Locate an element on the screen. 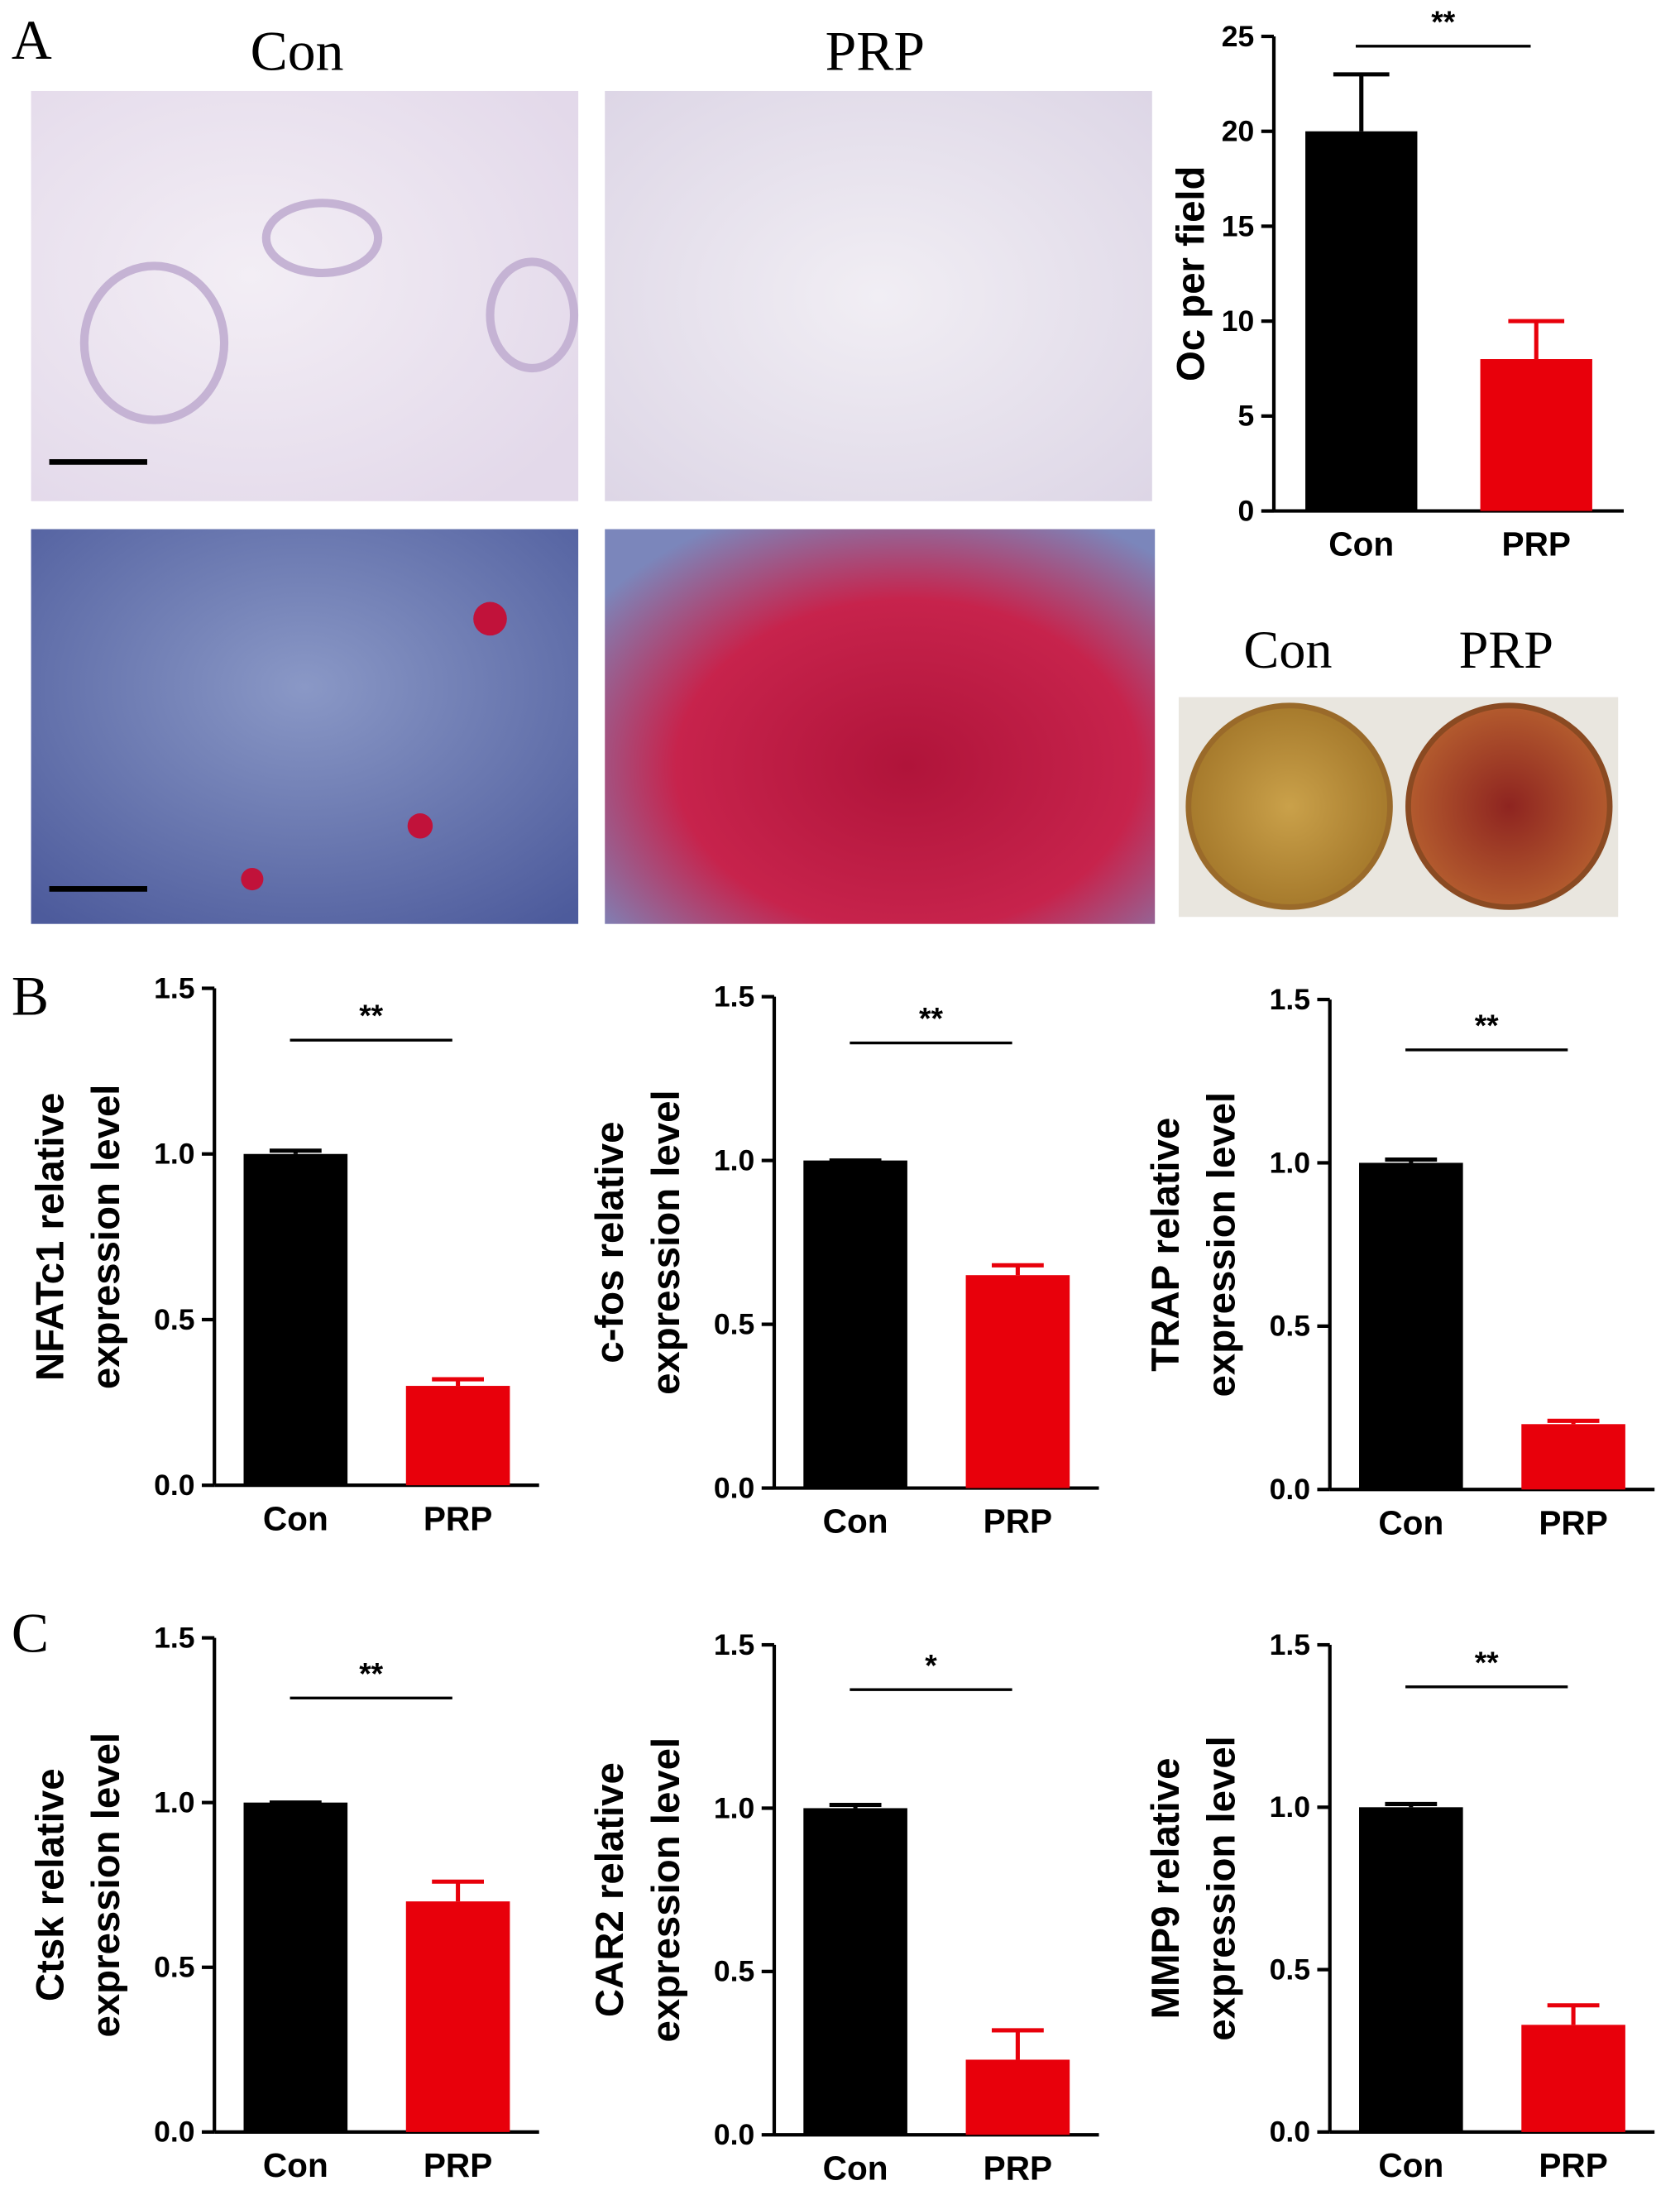  y-tick-label: 20 is located at coordinates (1238, 131).